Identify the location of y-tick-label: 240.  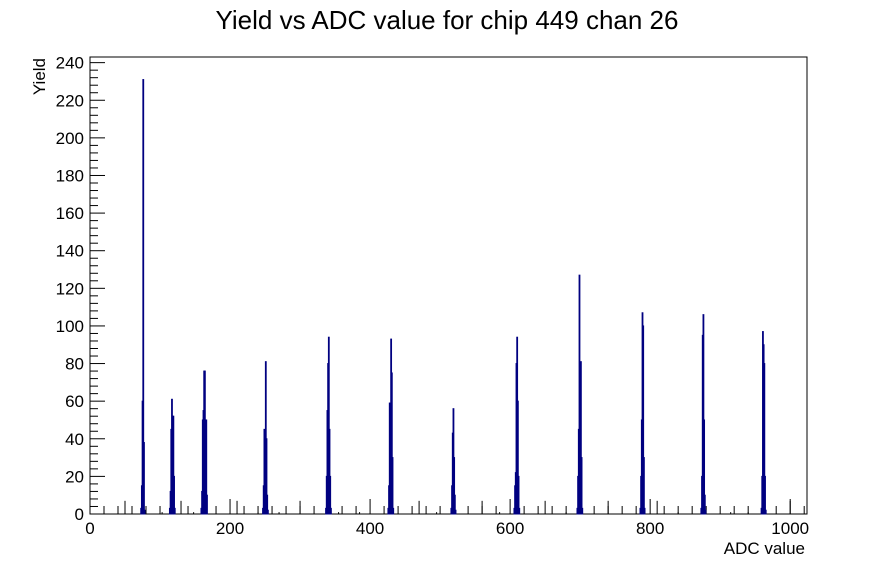
(70, 63).